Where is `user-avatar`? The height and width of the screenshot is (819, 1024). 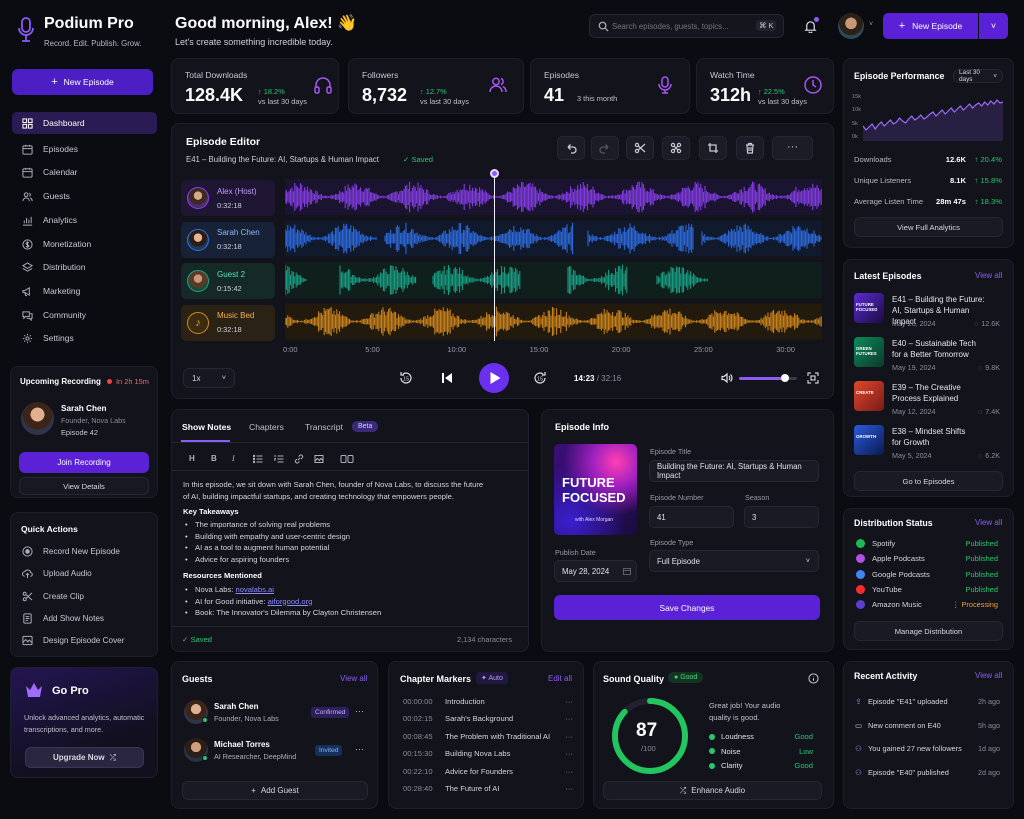 user-avatar is located at coordinates (851, 26).